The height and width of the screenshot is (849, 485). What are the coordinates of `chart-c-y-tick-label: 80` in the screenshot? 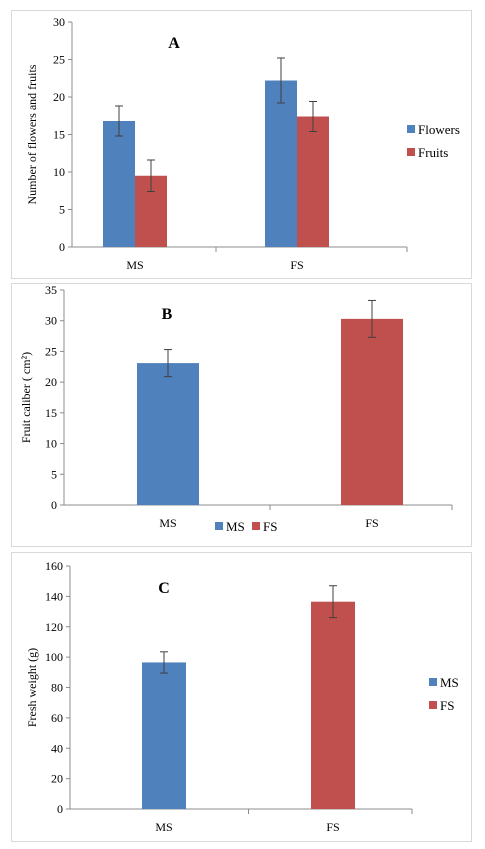 It's located at (57, 688).